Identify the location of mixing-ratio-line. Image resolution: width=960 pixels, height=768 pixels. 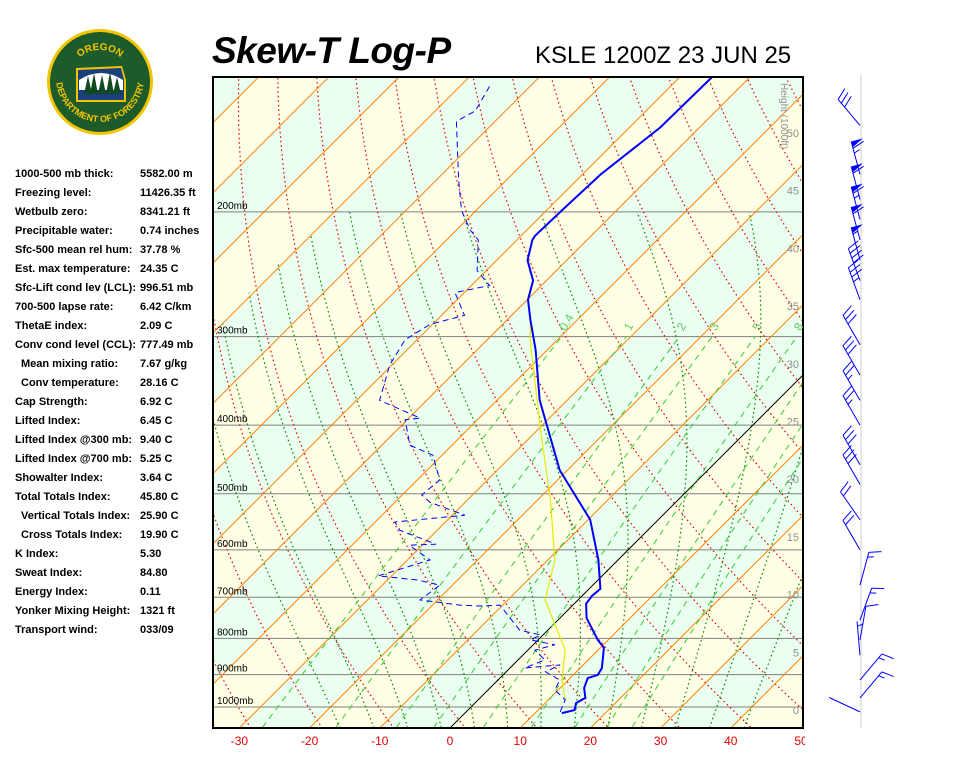
(572, 532).